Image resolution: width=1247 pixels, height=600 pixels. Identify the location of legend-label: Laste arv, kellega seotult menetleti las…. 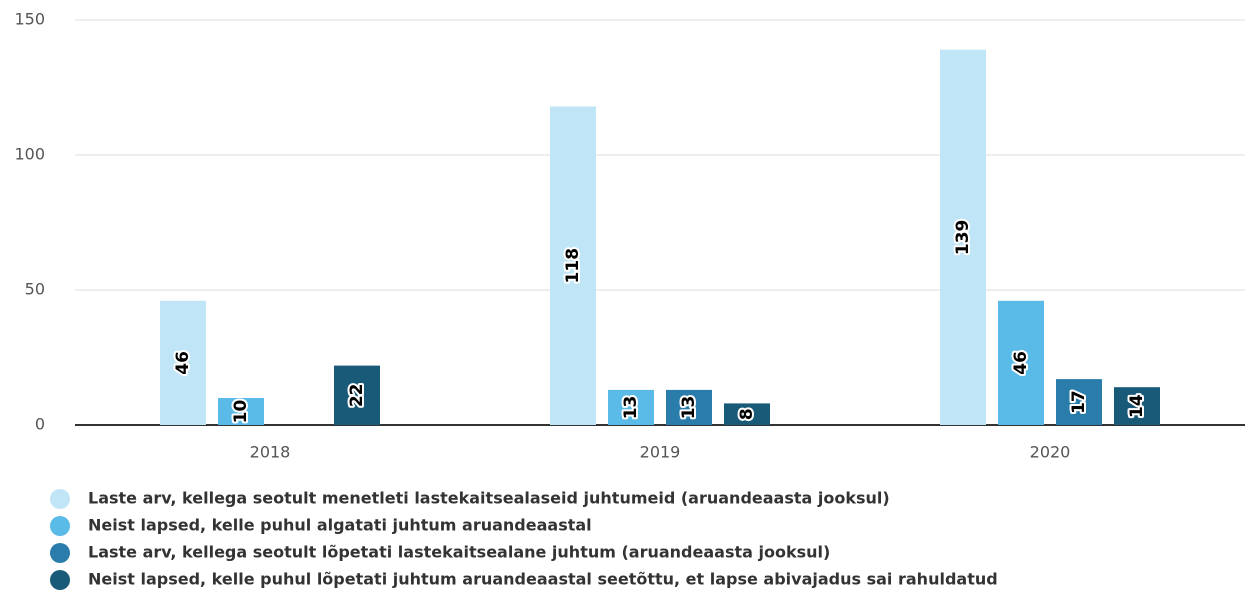
(489, 498).